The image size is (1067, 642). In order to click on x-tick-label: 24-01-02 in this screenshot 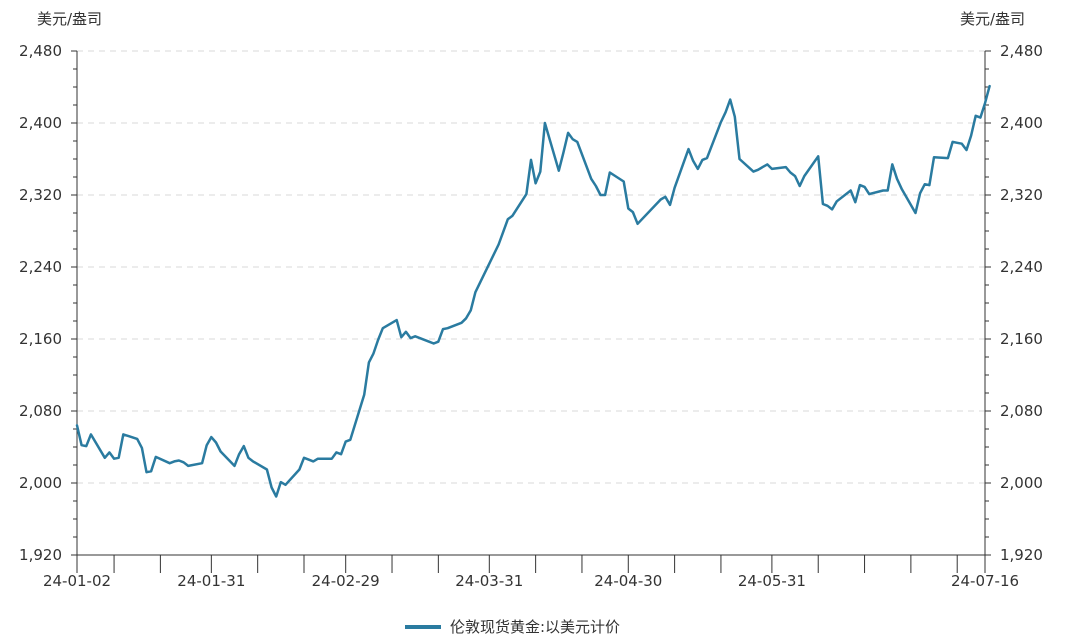, I will do `click(77, 581)`.